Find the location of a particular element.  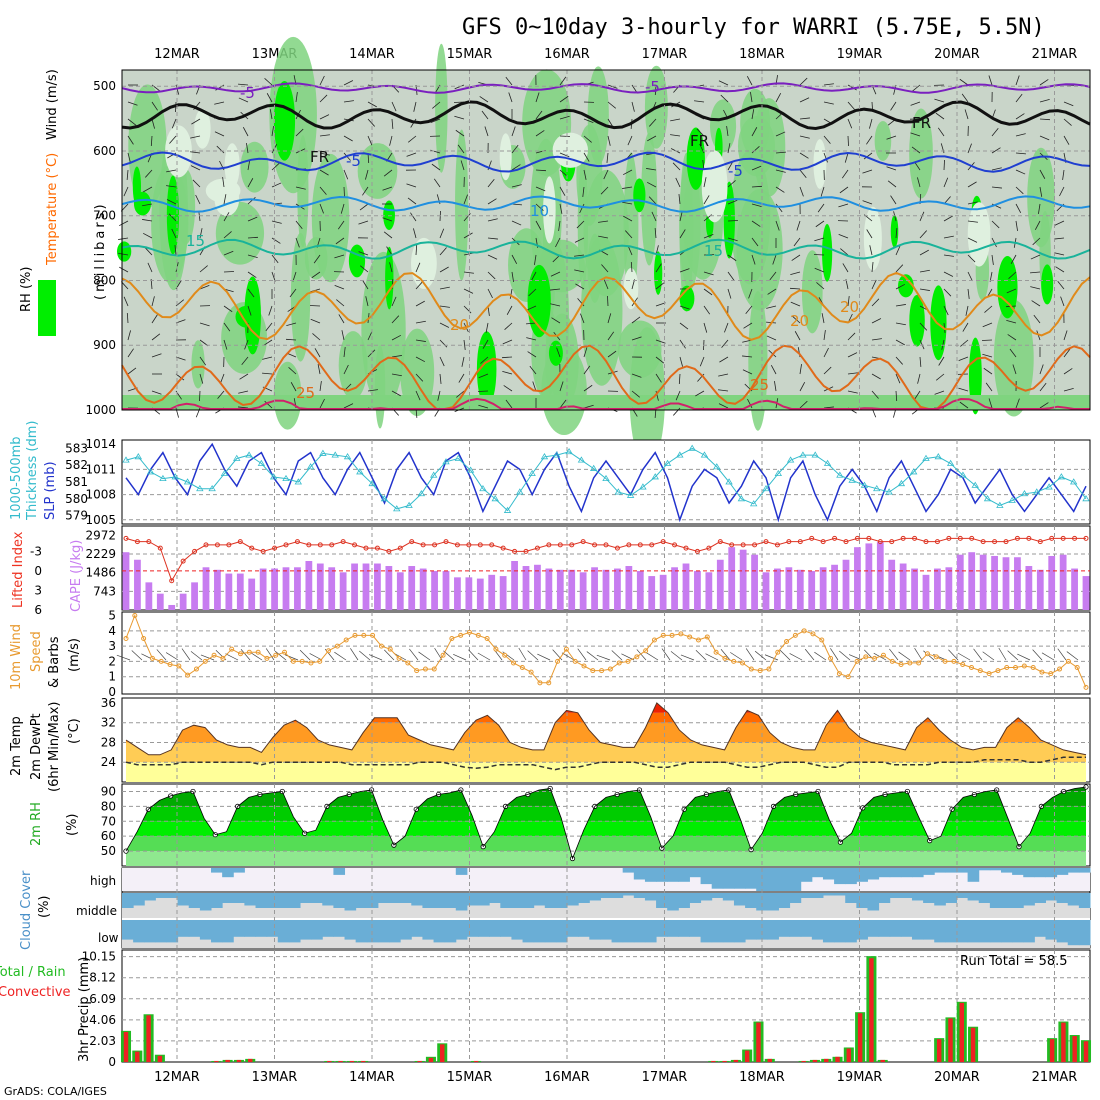

cloud-high-bar is located at coordinates (217, 870).